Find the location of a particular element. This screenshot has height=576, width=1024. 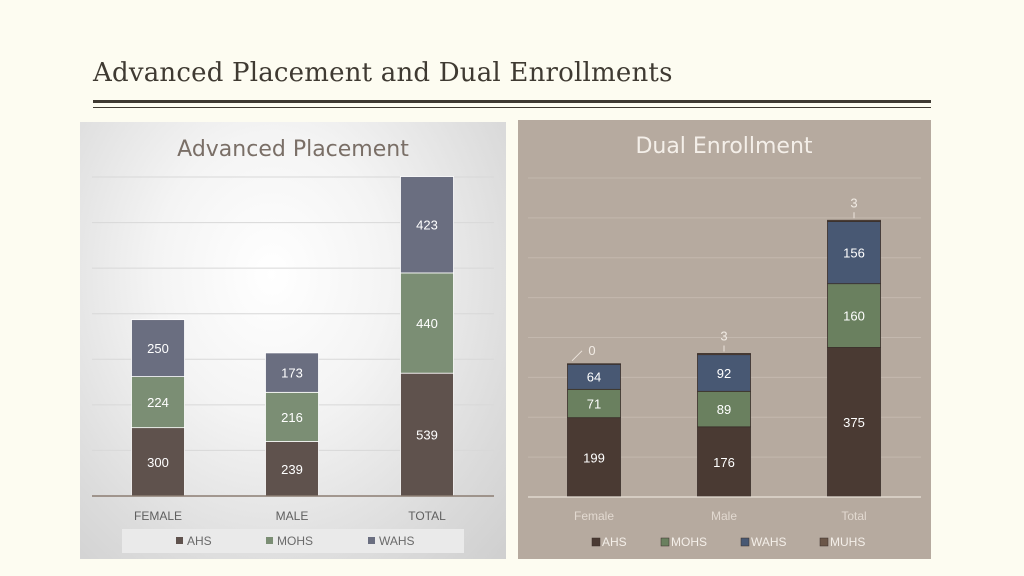

data-label: 64 is located at coordinates (594, 377).